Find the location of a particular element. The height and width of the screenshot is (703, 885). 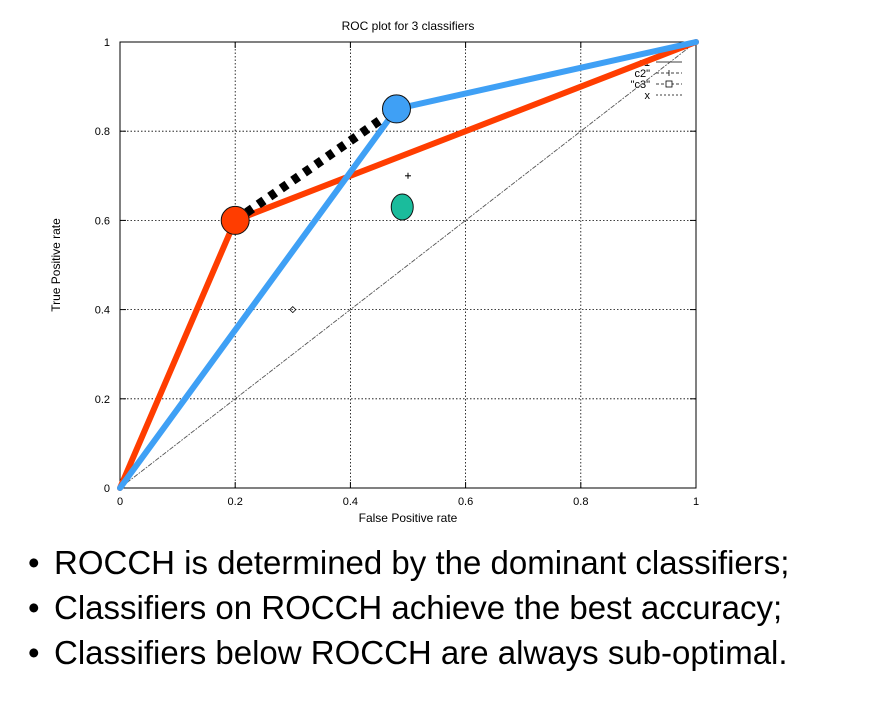

x-tick-label: 0.6 is located at coordinates (465, 502).